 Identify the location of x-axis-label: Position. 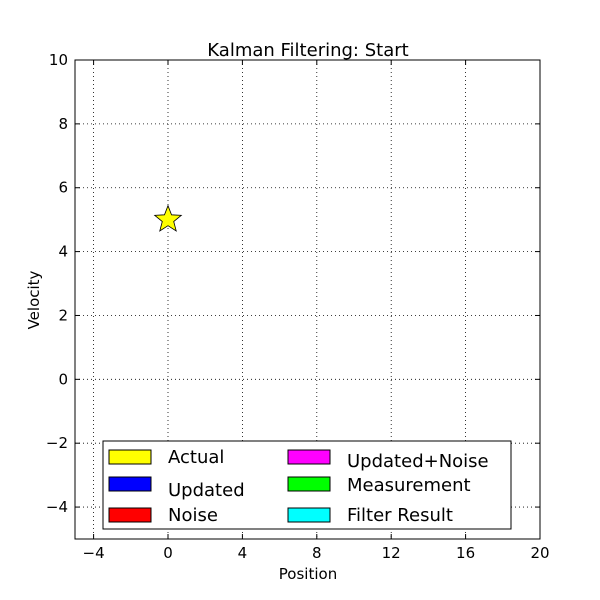
(308, 574).